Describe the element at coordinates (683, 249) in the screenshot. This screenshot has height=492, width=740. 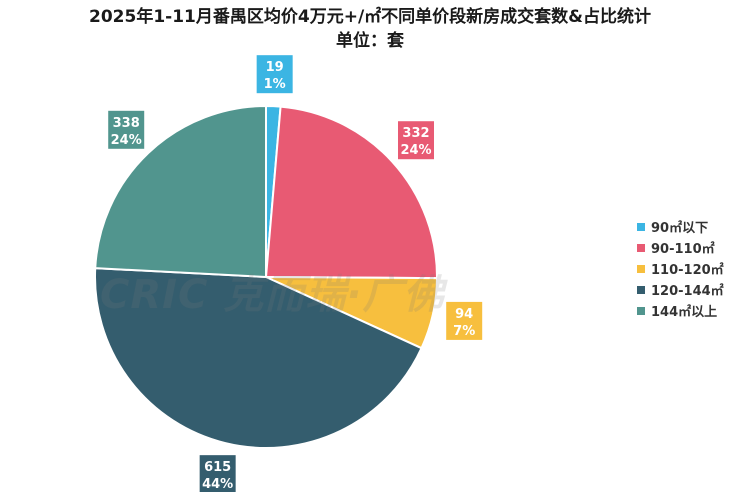
I see `legend-label: 90-110㎡` at that location.